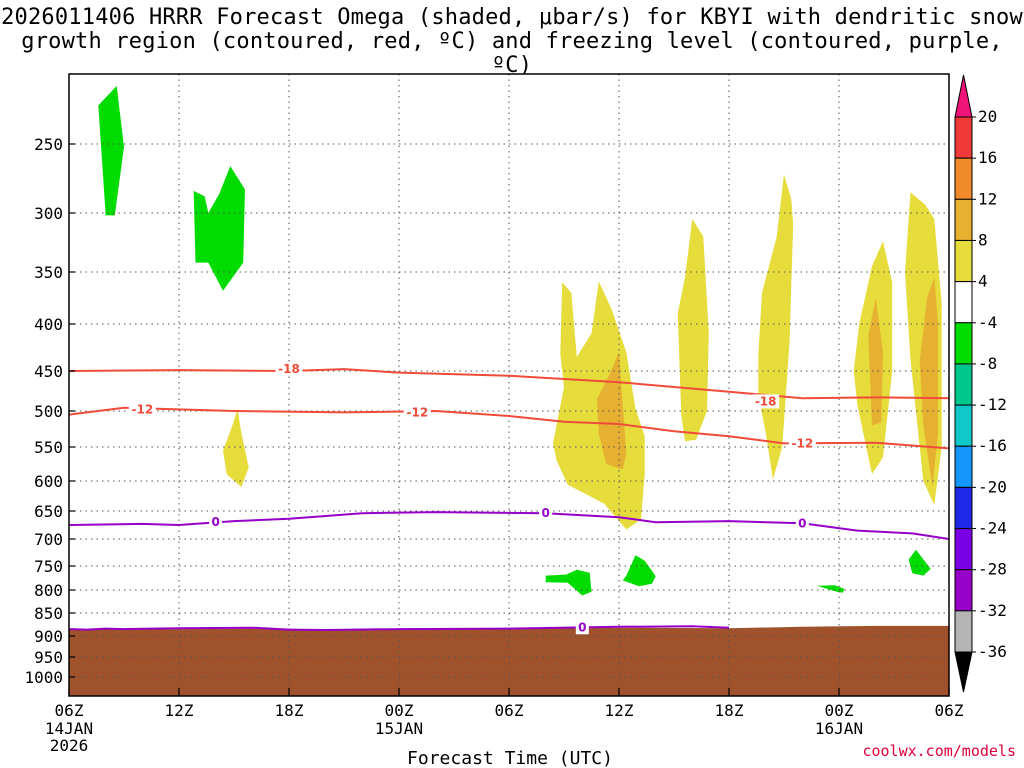 The height and width of the screenshot is (768, 1024). I want to click on y-tick-label: 600, so click(48, 481).